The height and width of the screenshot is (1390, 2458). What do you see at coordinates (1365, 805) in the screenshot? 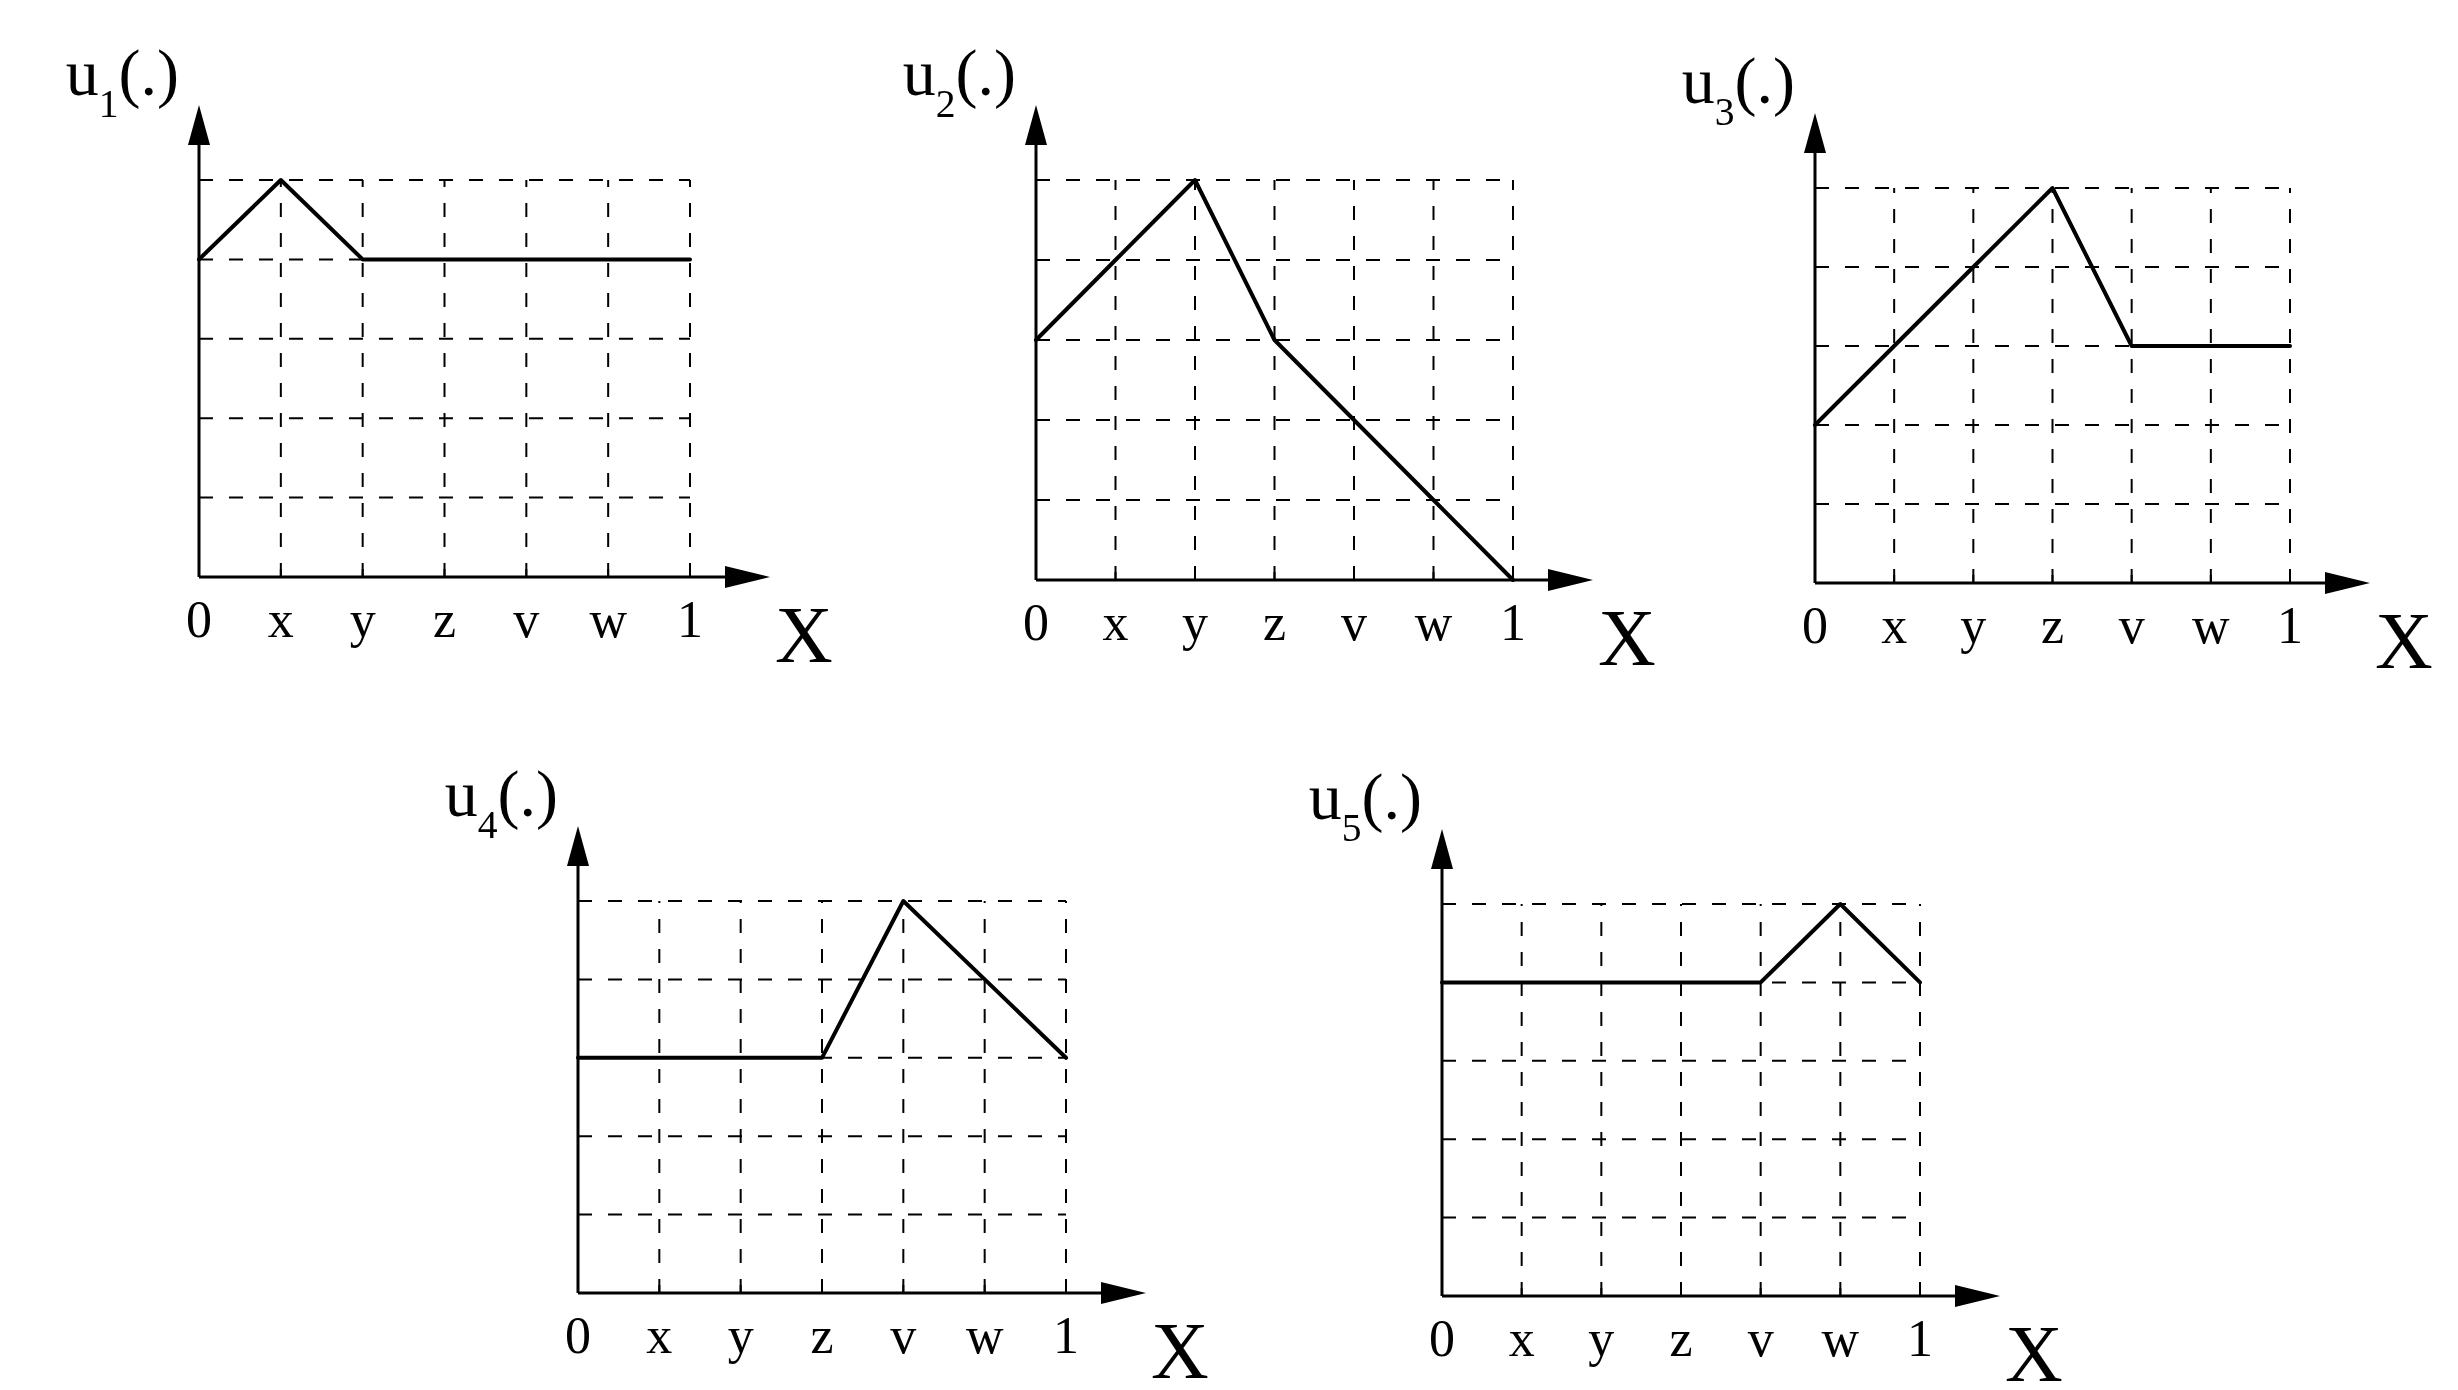
I see `y-axis-title: u$_{5}$(.)` at bounding box center [1365, 805].